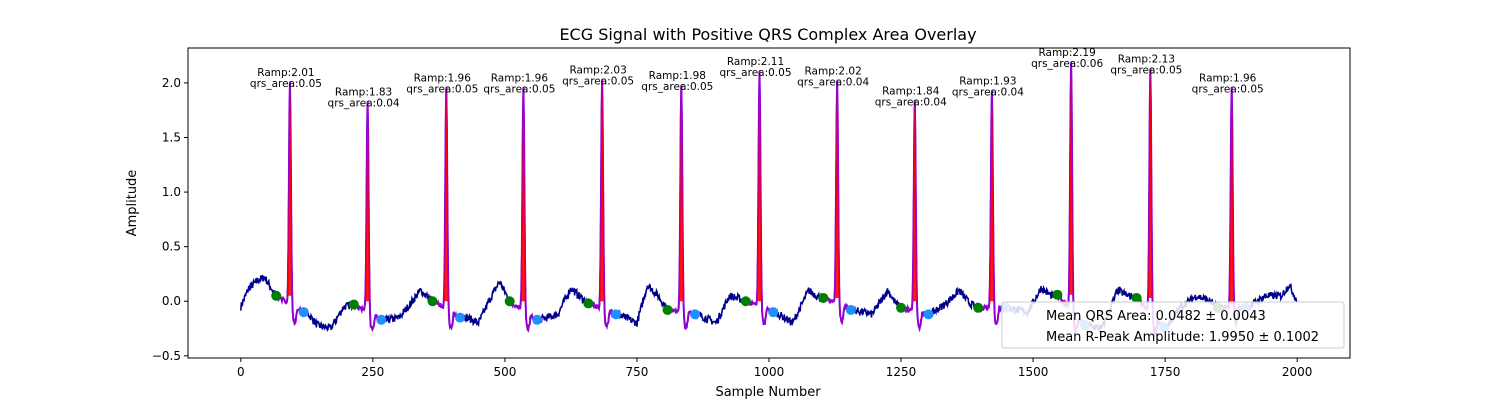 The width and height of the screenshot is (1500, 404). I want to click on x-tick-label-1750: 1750, so click(1165, 372).